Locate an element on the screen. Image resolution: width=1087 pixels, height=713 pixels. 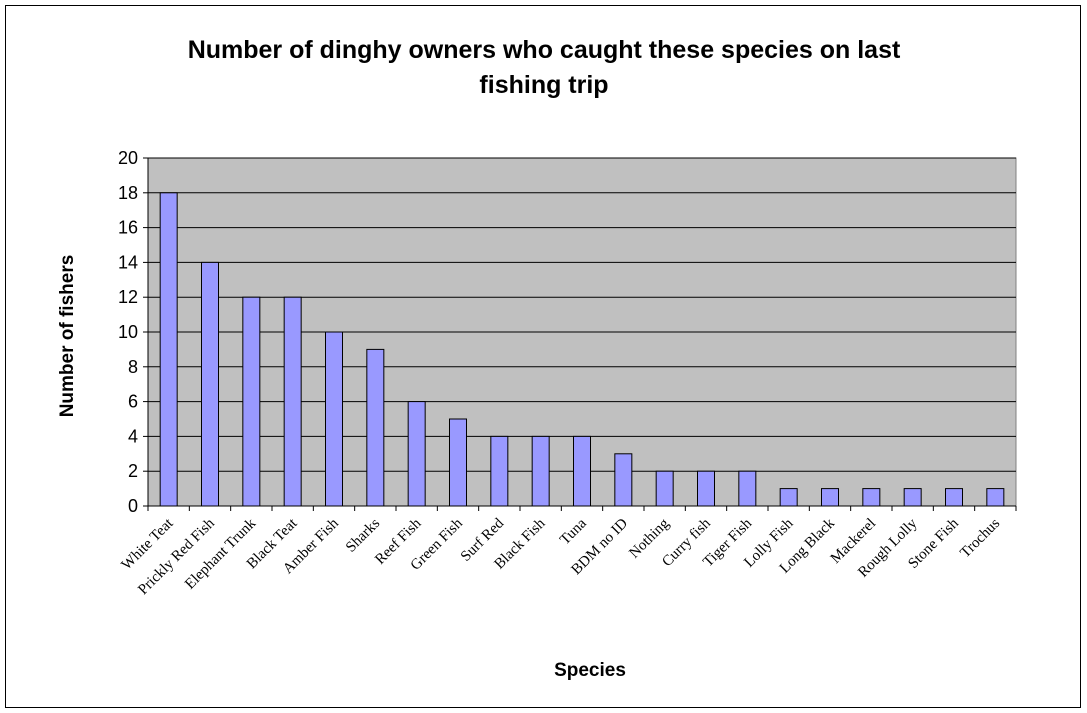
x-tick-label: Sharks is located at coordinates (363, 535).